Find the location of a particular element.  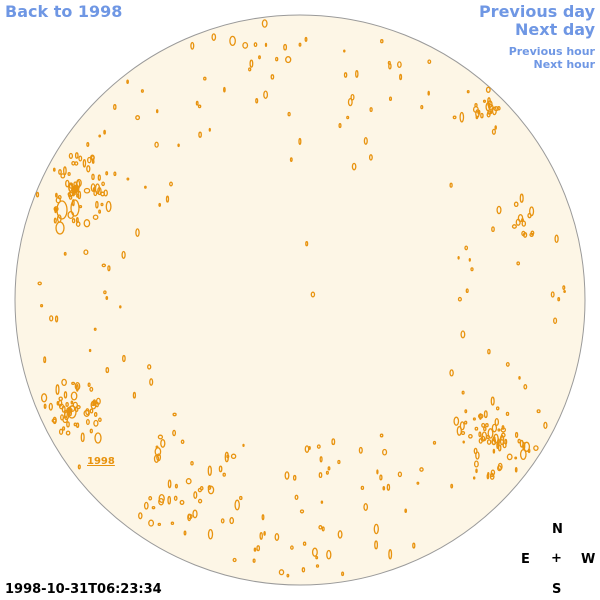

active-region-label: 1998 is located at coordinates (101, 461).